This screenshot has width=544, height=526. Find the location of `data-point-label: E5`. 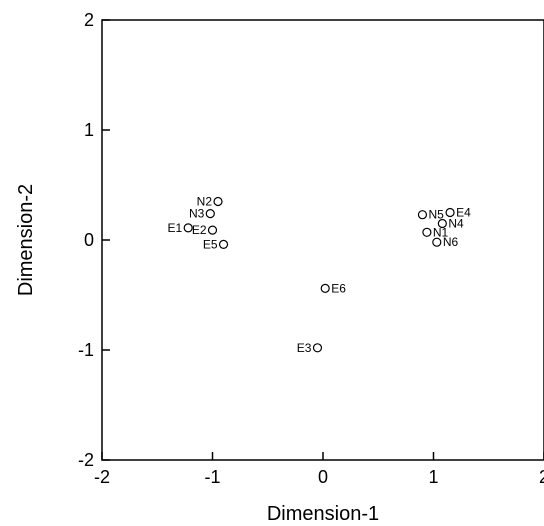

data-point-label: E5 is located at coordinates (210, 244).